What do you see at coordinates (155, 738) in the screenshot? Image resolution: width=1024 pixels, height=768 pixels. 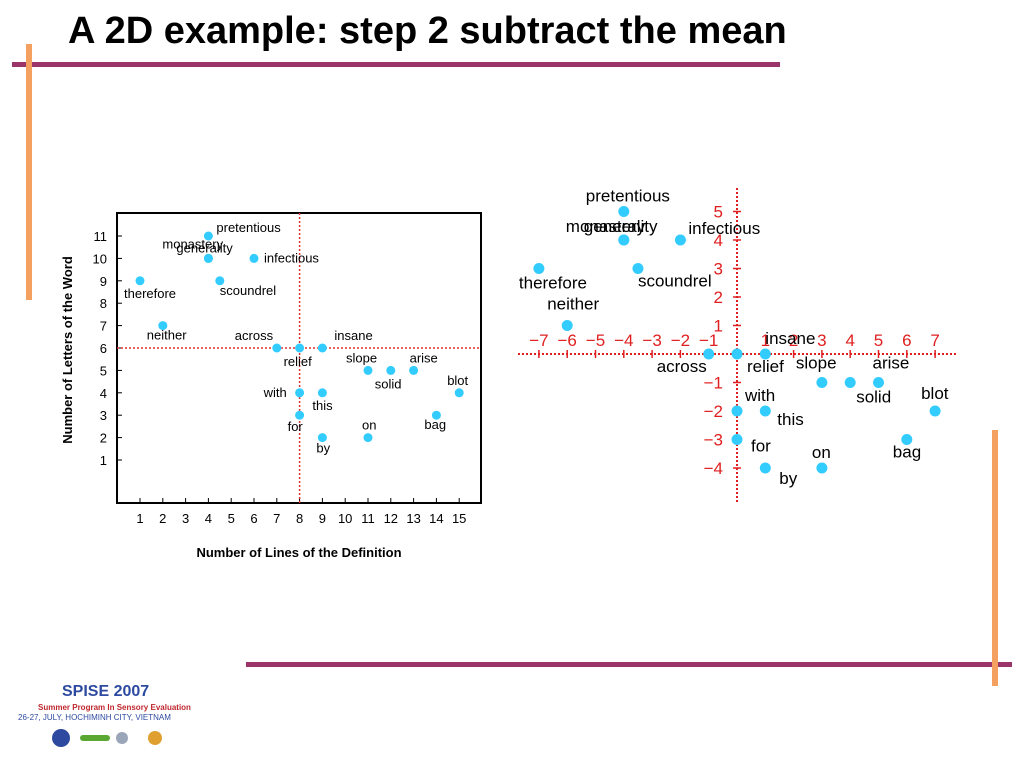 I see `logo-swirl-icon` at bounding box center [155, 738].